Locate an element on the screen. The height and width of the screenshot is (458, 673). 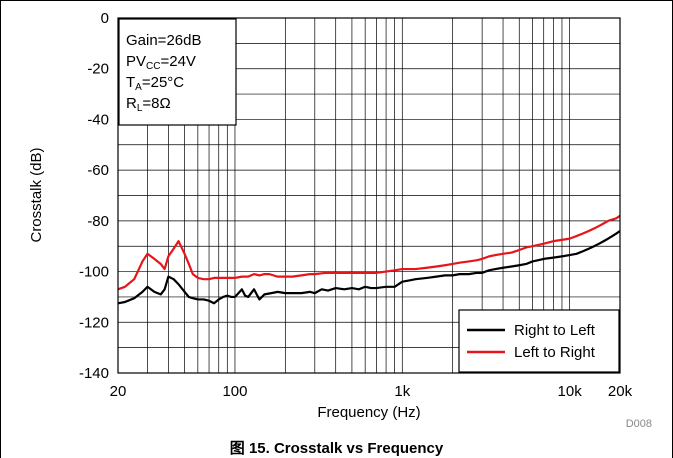
condition-pvcc: PVCC=24V is located at coordinates (161, 62).